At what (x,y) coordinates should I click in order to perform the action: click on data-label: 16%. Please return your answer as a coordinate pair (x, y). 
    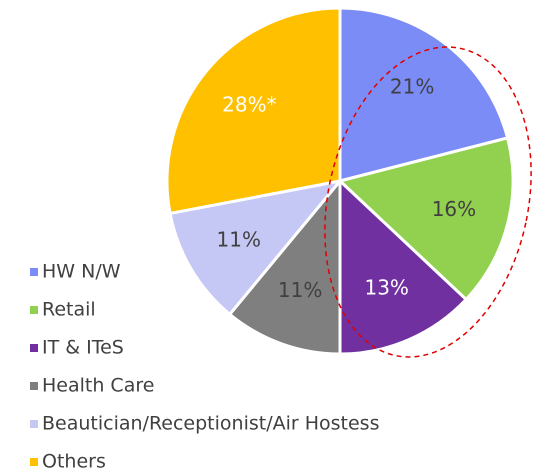
    Looking at the image, I should click on (454, 209).